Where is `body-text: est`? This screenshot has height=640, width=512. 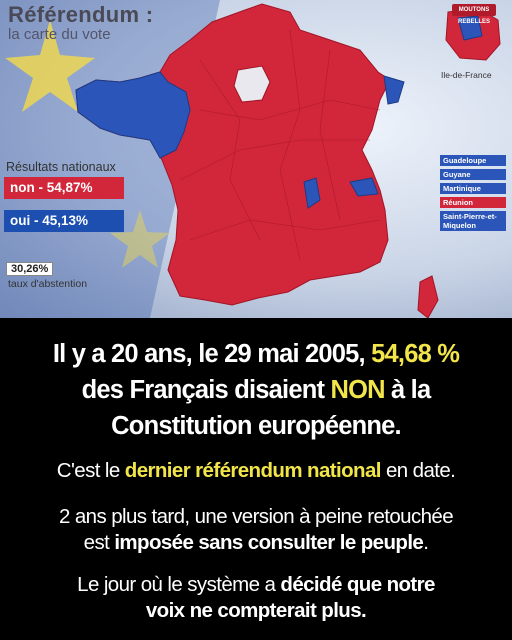
body-text: est is located at coordinates (99, 542).